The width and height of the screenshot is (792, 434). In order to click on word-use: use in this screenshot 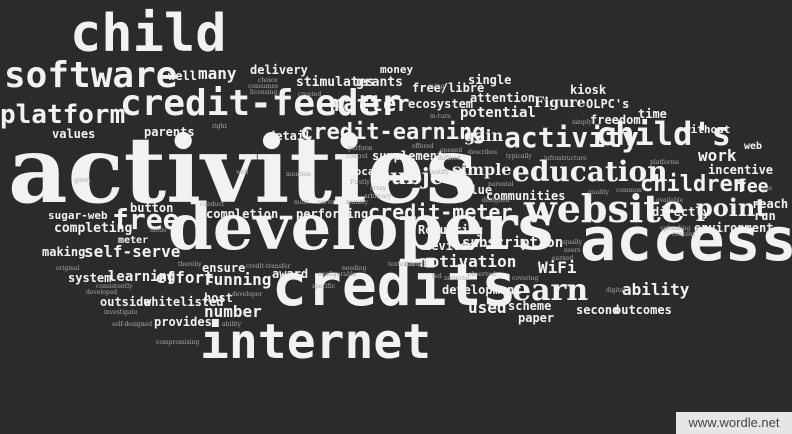, I will do `click(767, 188)`.